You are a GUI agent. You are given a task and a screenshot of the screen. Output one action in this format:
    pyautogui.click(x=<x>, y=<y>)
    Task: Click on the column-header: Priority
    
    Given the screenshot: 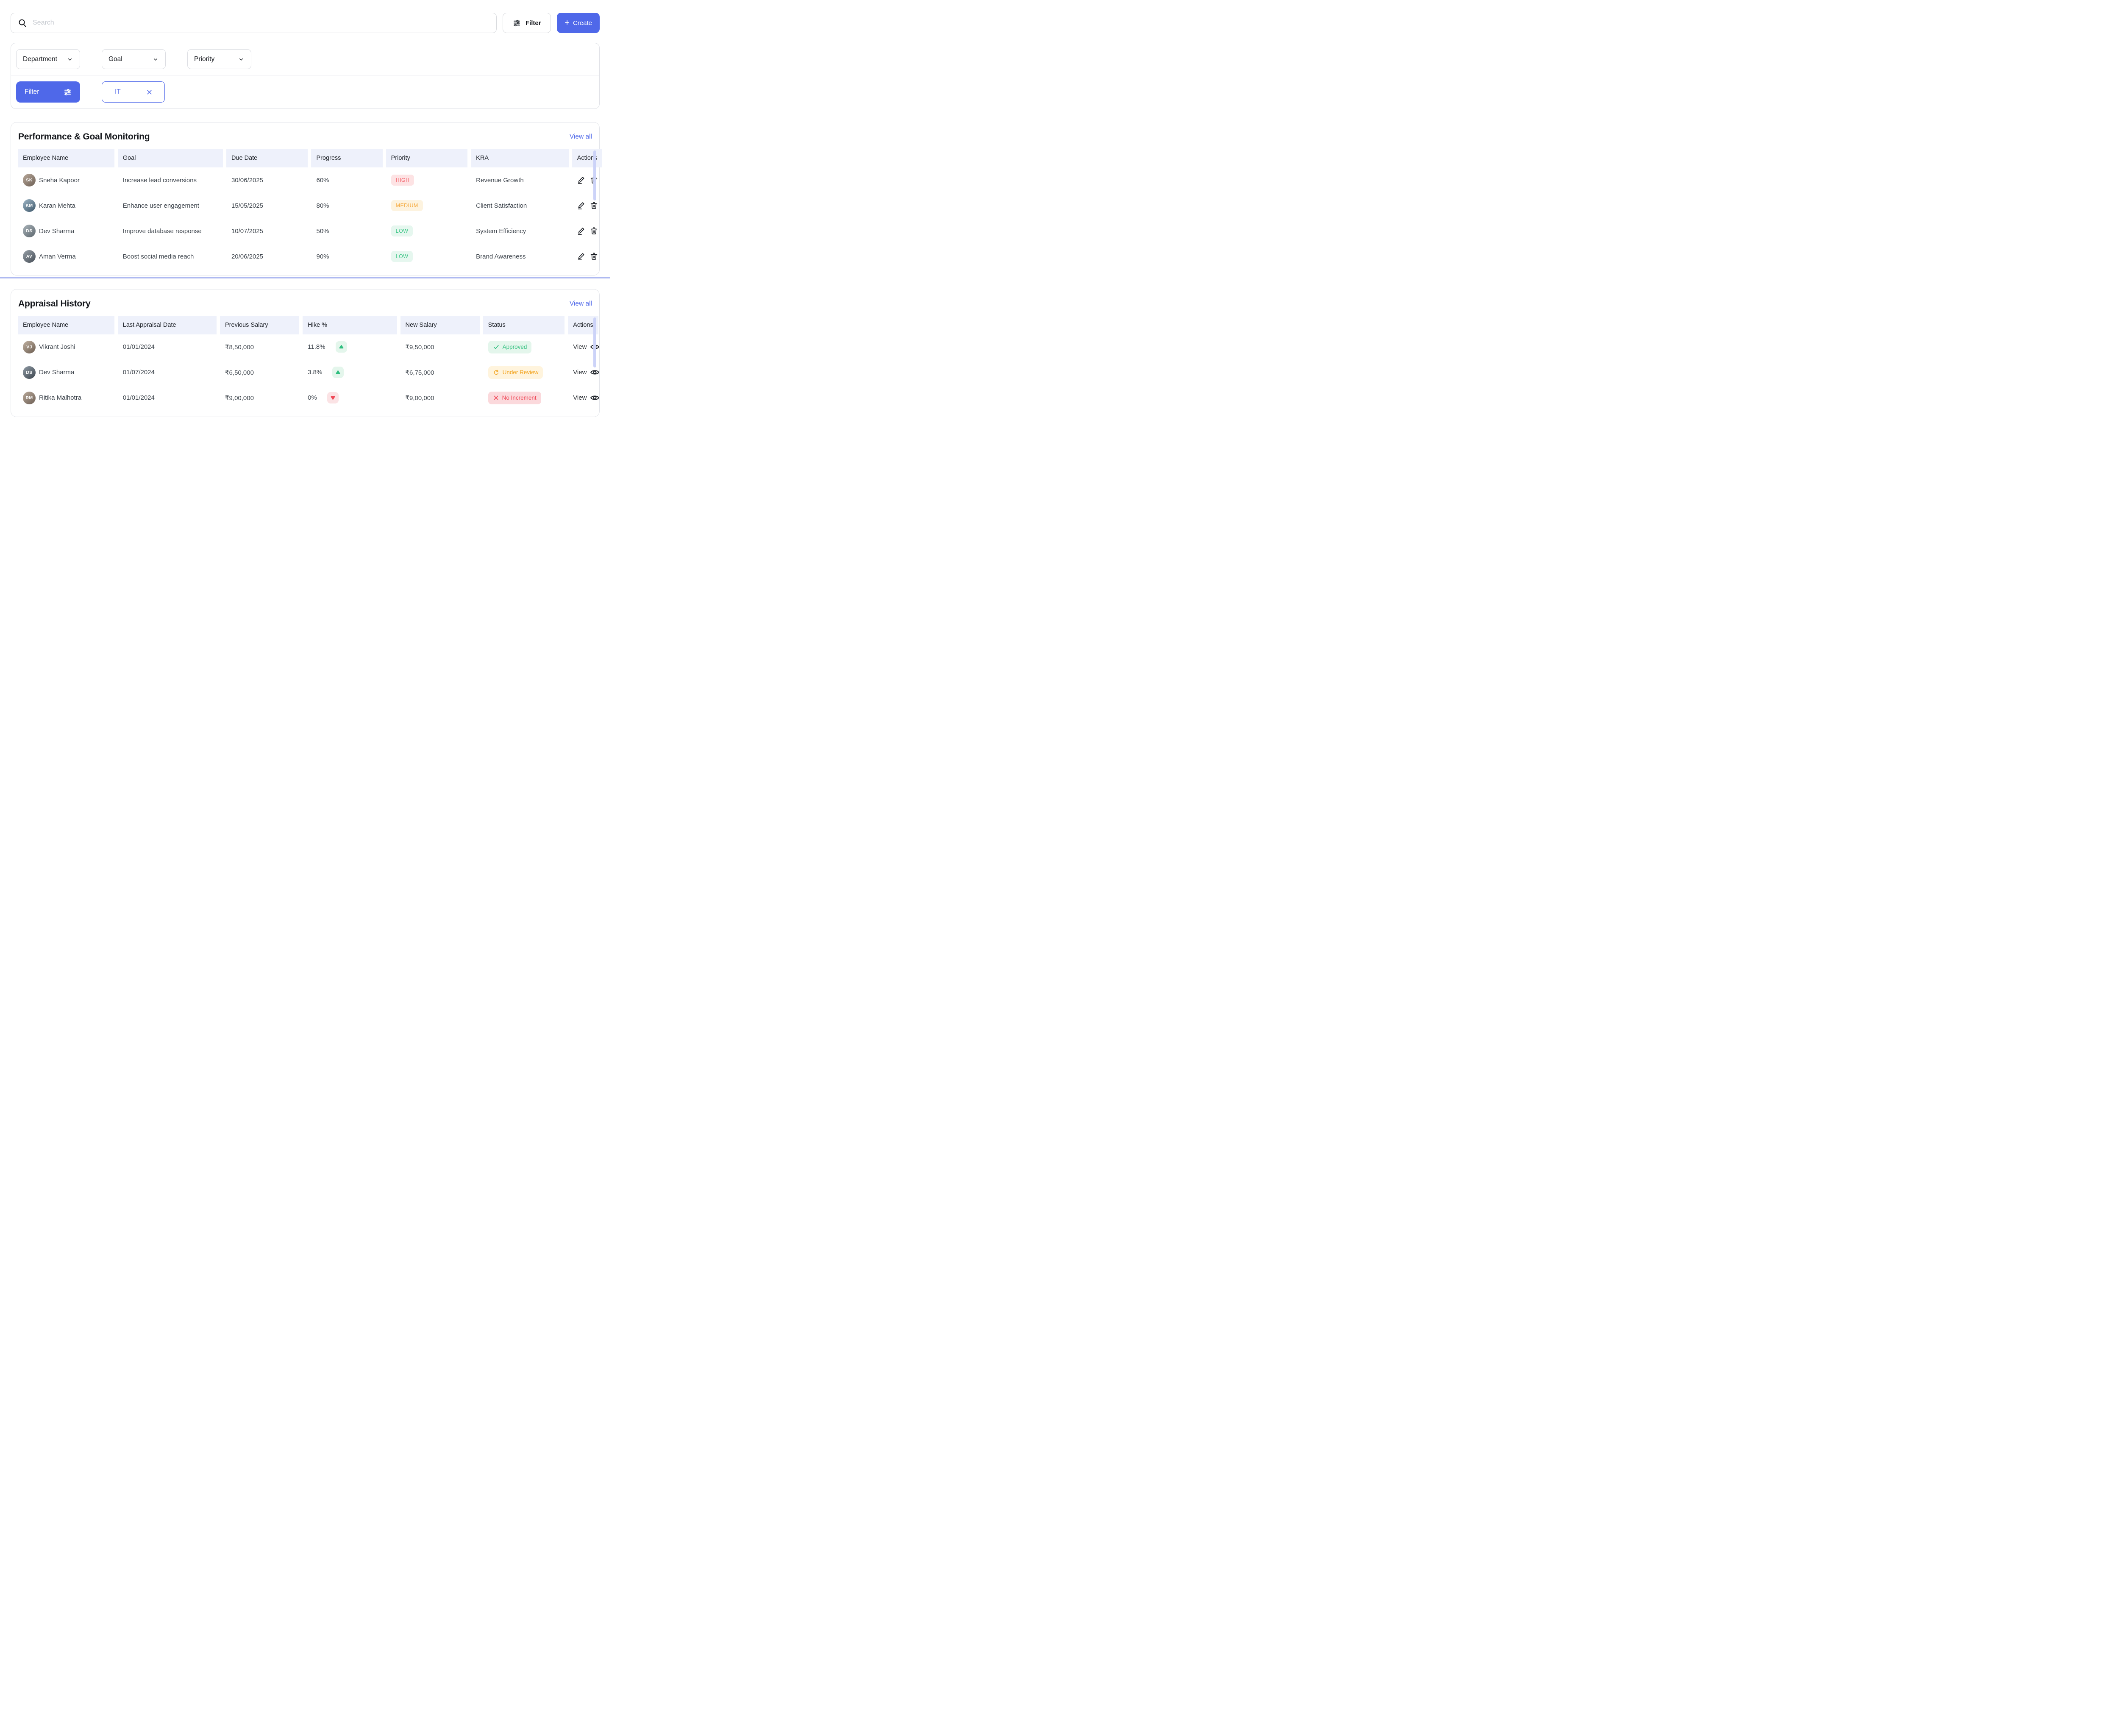 What is the action you would take?
    pyautogui.click(x=427, y=158)
    